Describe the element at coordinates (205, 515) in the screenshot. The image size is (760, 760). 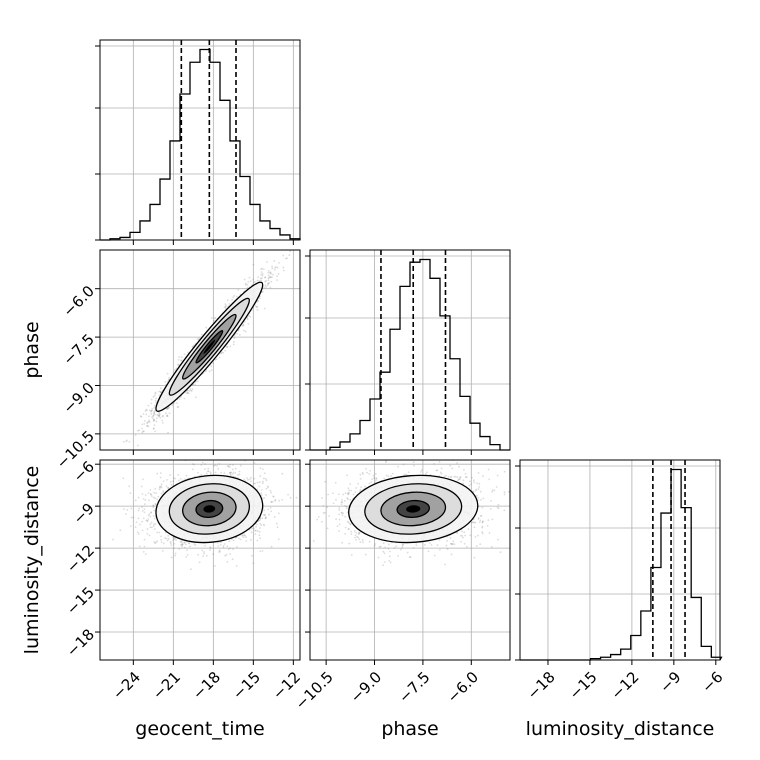
I see `panel-content` at that location.